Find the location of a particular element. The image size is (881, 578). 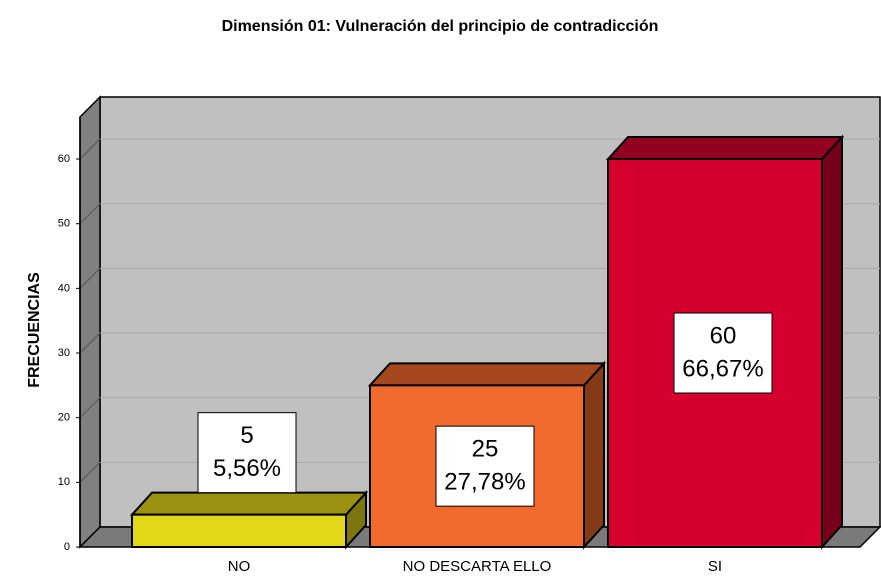

y-tick-label: 0 is located at coordinates (67, 547).